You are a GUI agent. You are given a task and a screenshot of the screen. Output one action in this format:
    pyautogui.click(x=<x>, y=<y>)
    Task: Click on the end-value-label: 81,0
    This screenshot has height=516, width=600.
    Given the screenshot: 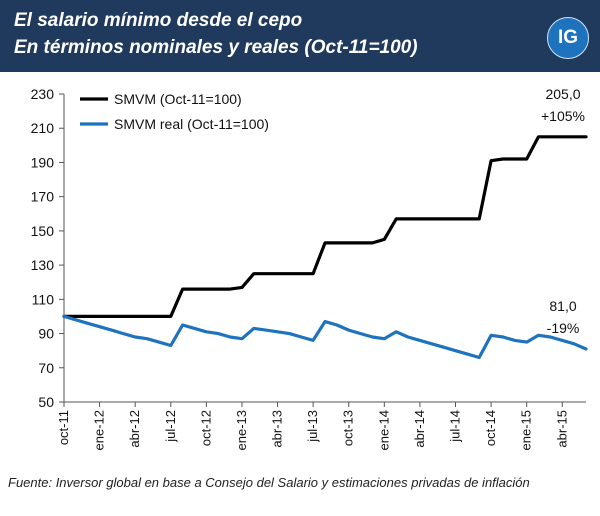 What is the action you would take?
    pyautogui.click(x=562, y=306)
    